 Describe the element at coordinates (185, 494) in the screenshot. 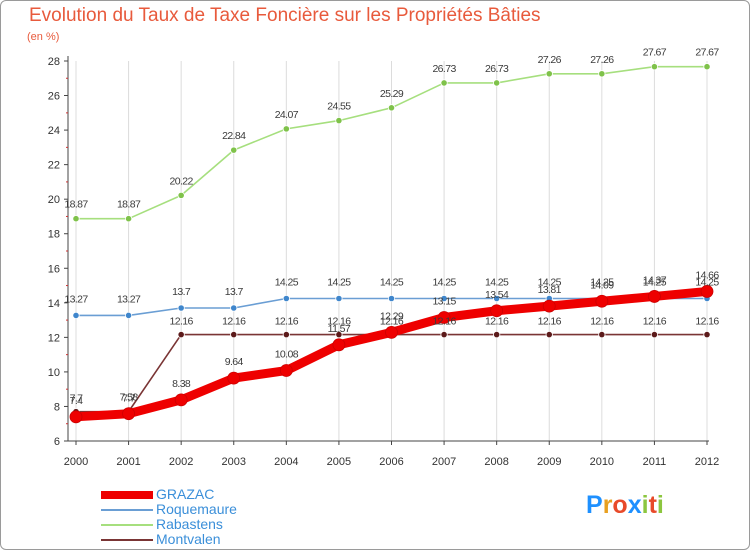

I see `legend-label-grazac: GRAZAC` at that location.